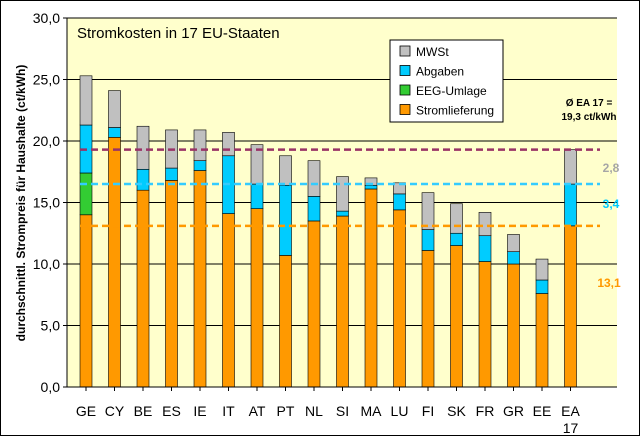 The height and width of the screenshot is (436, 640). I want to click on x-tick-label: GE, so click(86, 411).